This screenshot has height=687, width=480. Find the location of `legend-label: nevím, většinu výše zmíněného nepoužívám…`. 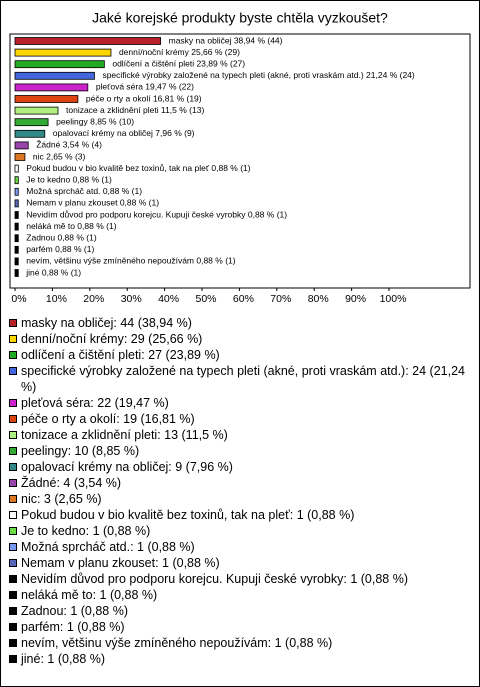

legend-label: nevím, většinu výše zmíněného nepoužívám… is located at coordinates (177, 643).